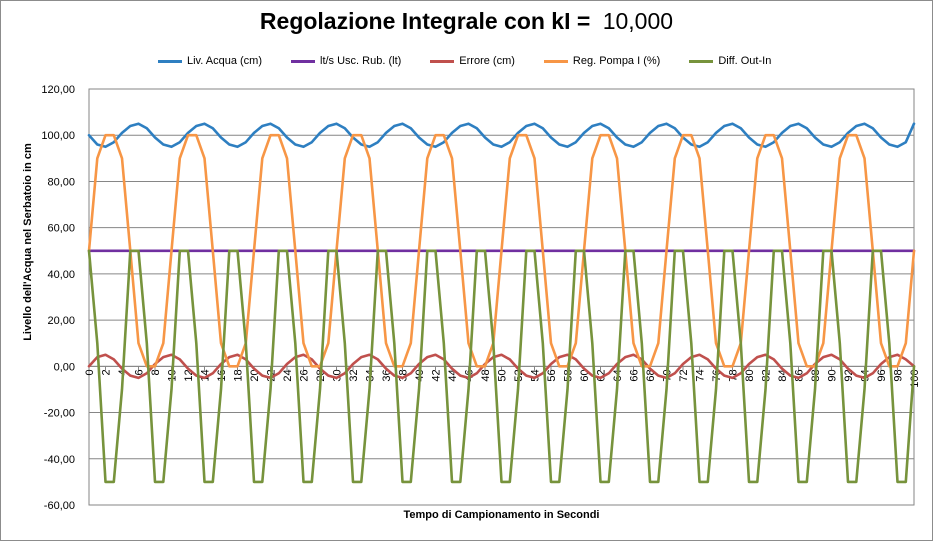 The width and height of the screenshot is (933, 541). What do you see at coordinates (833, 375) in the screenshot?
I see `x-tick-label: 90` at bounding box center [833, 375].